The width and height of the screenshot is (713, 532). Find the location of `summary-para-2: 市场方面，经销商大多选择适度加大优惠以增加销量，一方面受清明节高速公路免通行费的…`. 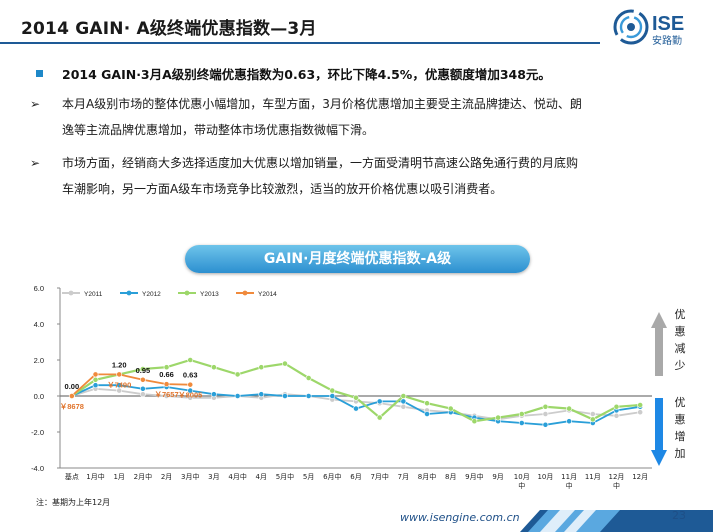

summary-para-2: 市场方面，经销商大多选择适度加大优惠以增加销量，一方面受清明节高速公路免通行费的… is located at coordinates (367, 176).